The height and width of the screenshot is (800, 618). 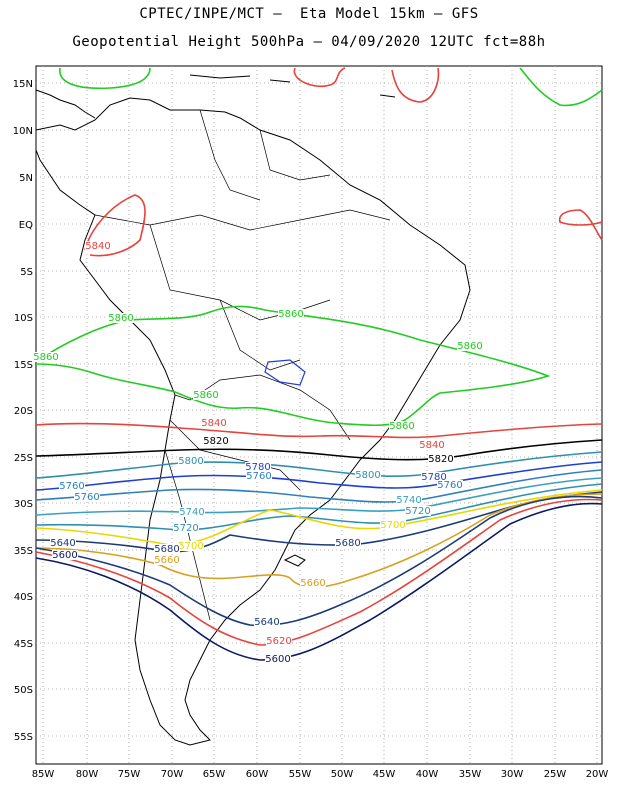 What do you see at coordinates (43, 774) in the screenshot?
I see `lon-tick-label: 85W` at bounding box center [43, 774].